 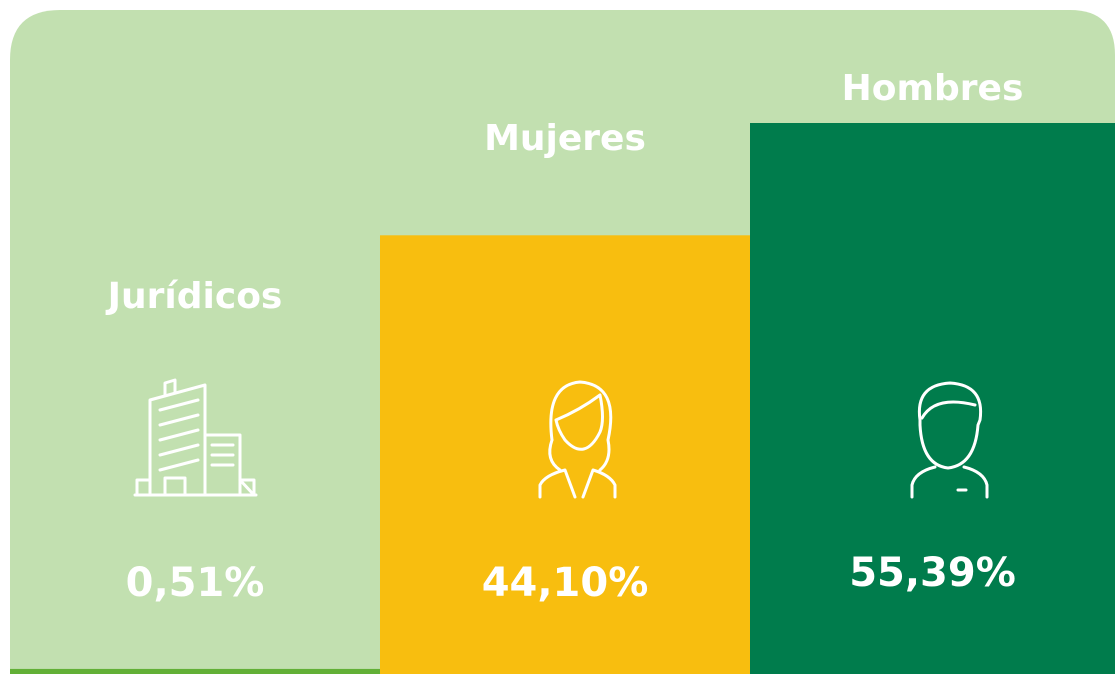 I want to click on value-label: 0,51%, so click(x=195, y=583).